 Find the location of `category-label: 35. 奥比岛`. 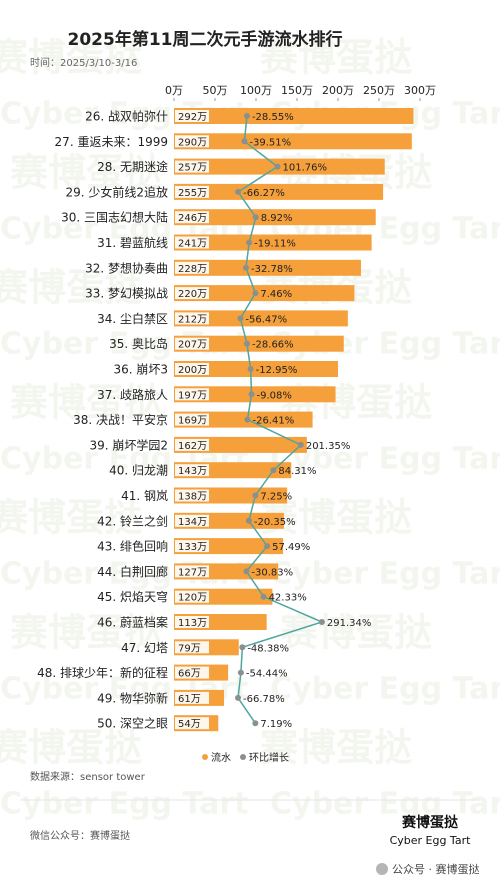

category-label: 35. 奥比岛 is located at coordinates (138, 343).